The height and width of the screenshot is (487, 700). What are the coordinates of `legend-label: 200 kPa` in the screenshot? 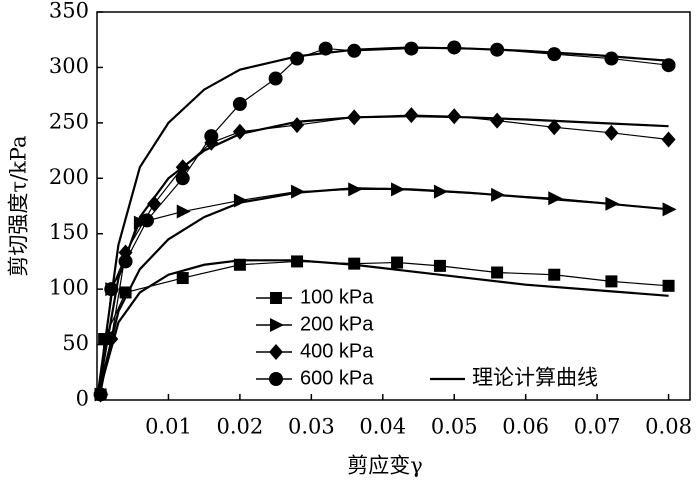 It's located at (337, 324).